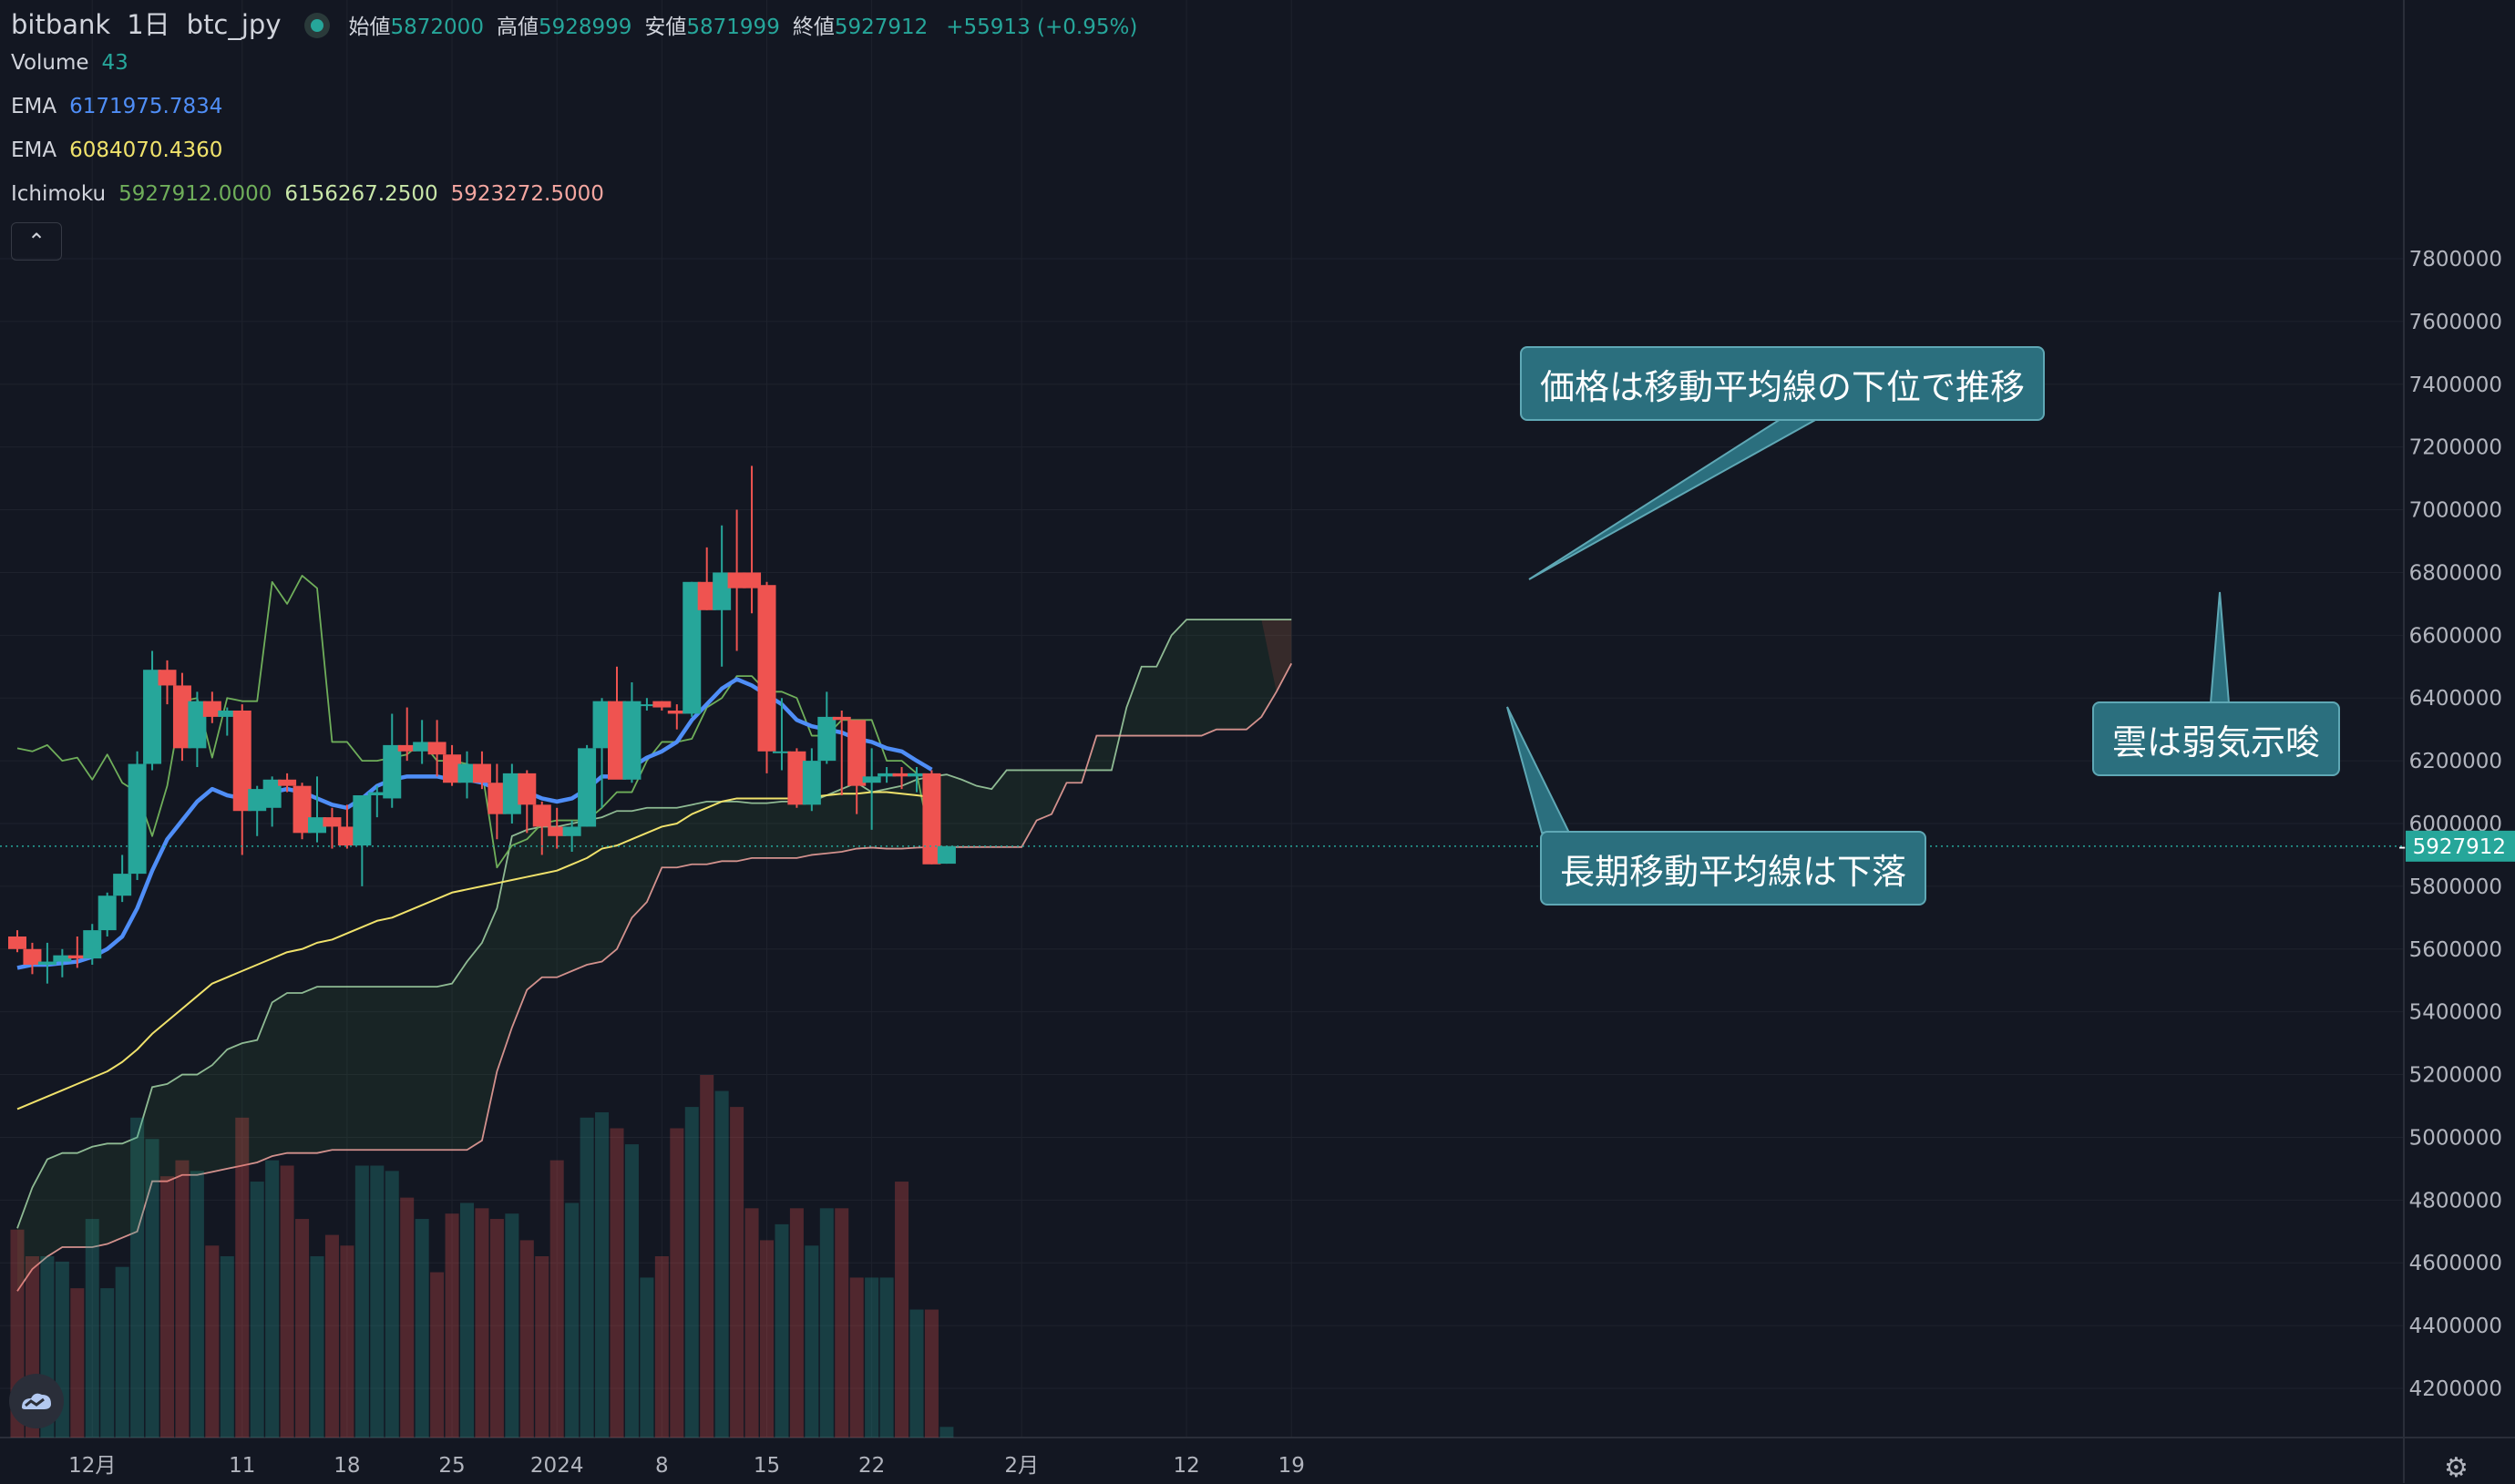  Describe the element at coordinates (813, 27) in the screenshot. I see `ohlc-label: 終値` at that location.